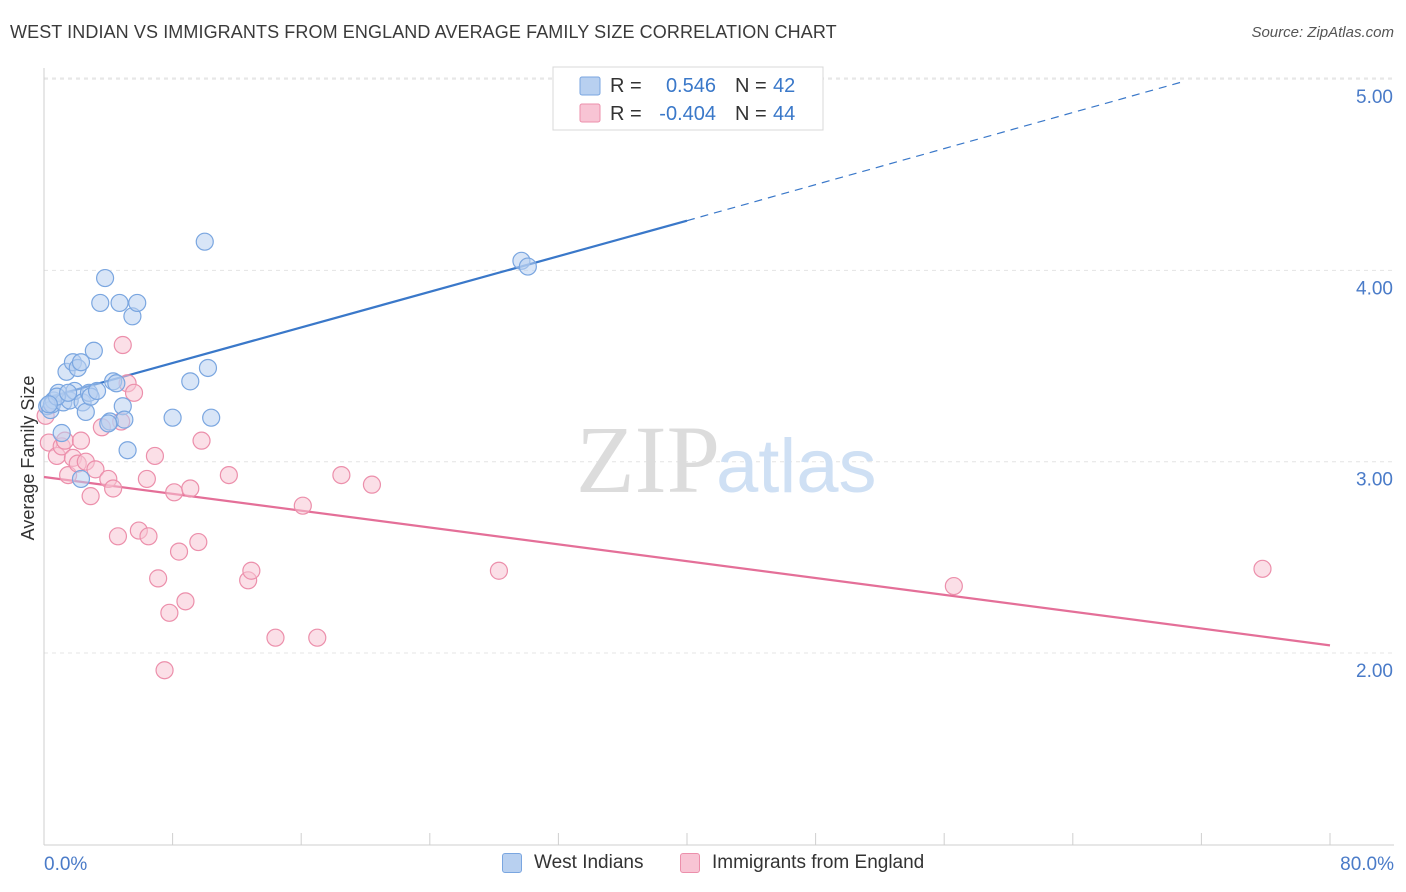 The width and height of the screenshot is (1406, 892). What do you see at coordinates (65, 864) in the screenshot?
I see `x-tick-label-min: 0.0%` at bounding box center [65, 864].